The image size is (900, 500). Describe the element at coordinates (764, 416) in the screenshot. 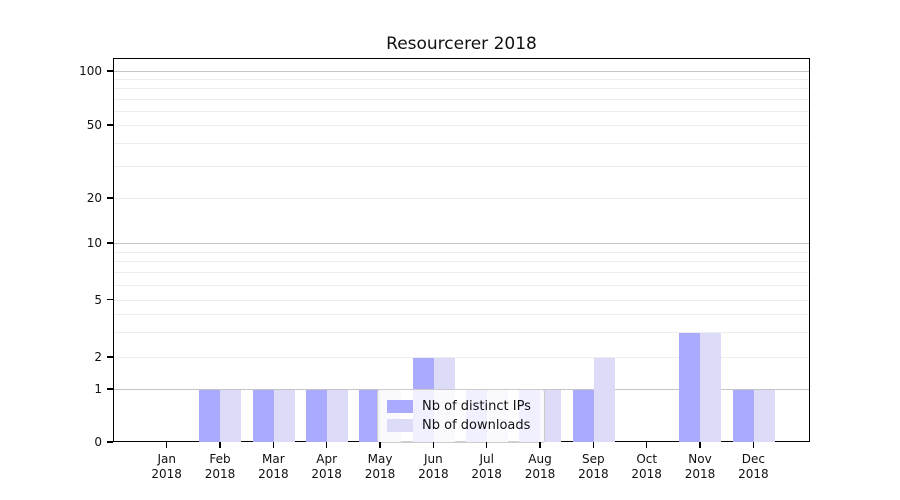

I see `bar-downloads-dec` at that location.